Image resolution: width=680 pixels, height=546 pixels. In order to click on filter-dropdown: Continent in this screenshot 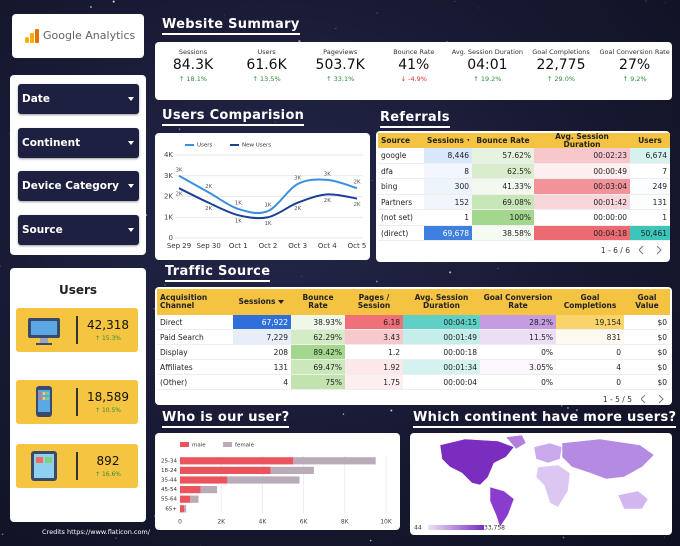, I will do `click(78, 142)`.